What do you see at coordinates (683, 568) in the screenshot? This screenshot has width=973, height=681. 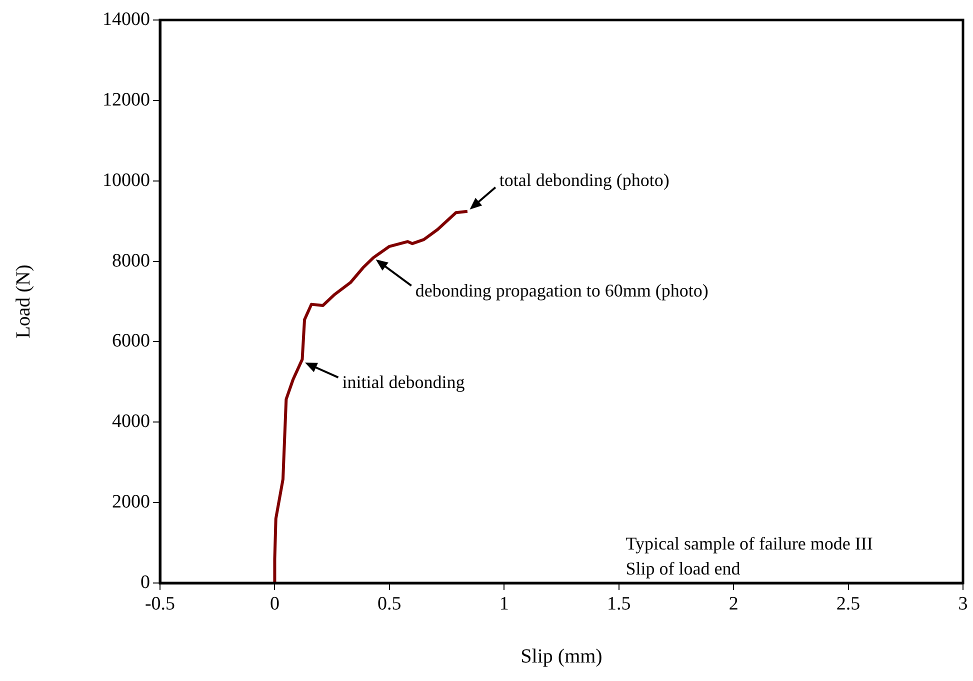 I see `annotation: Slip of load end` at bounding box center [683, 568].